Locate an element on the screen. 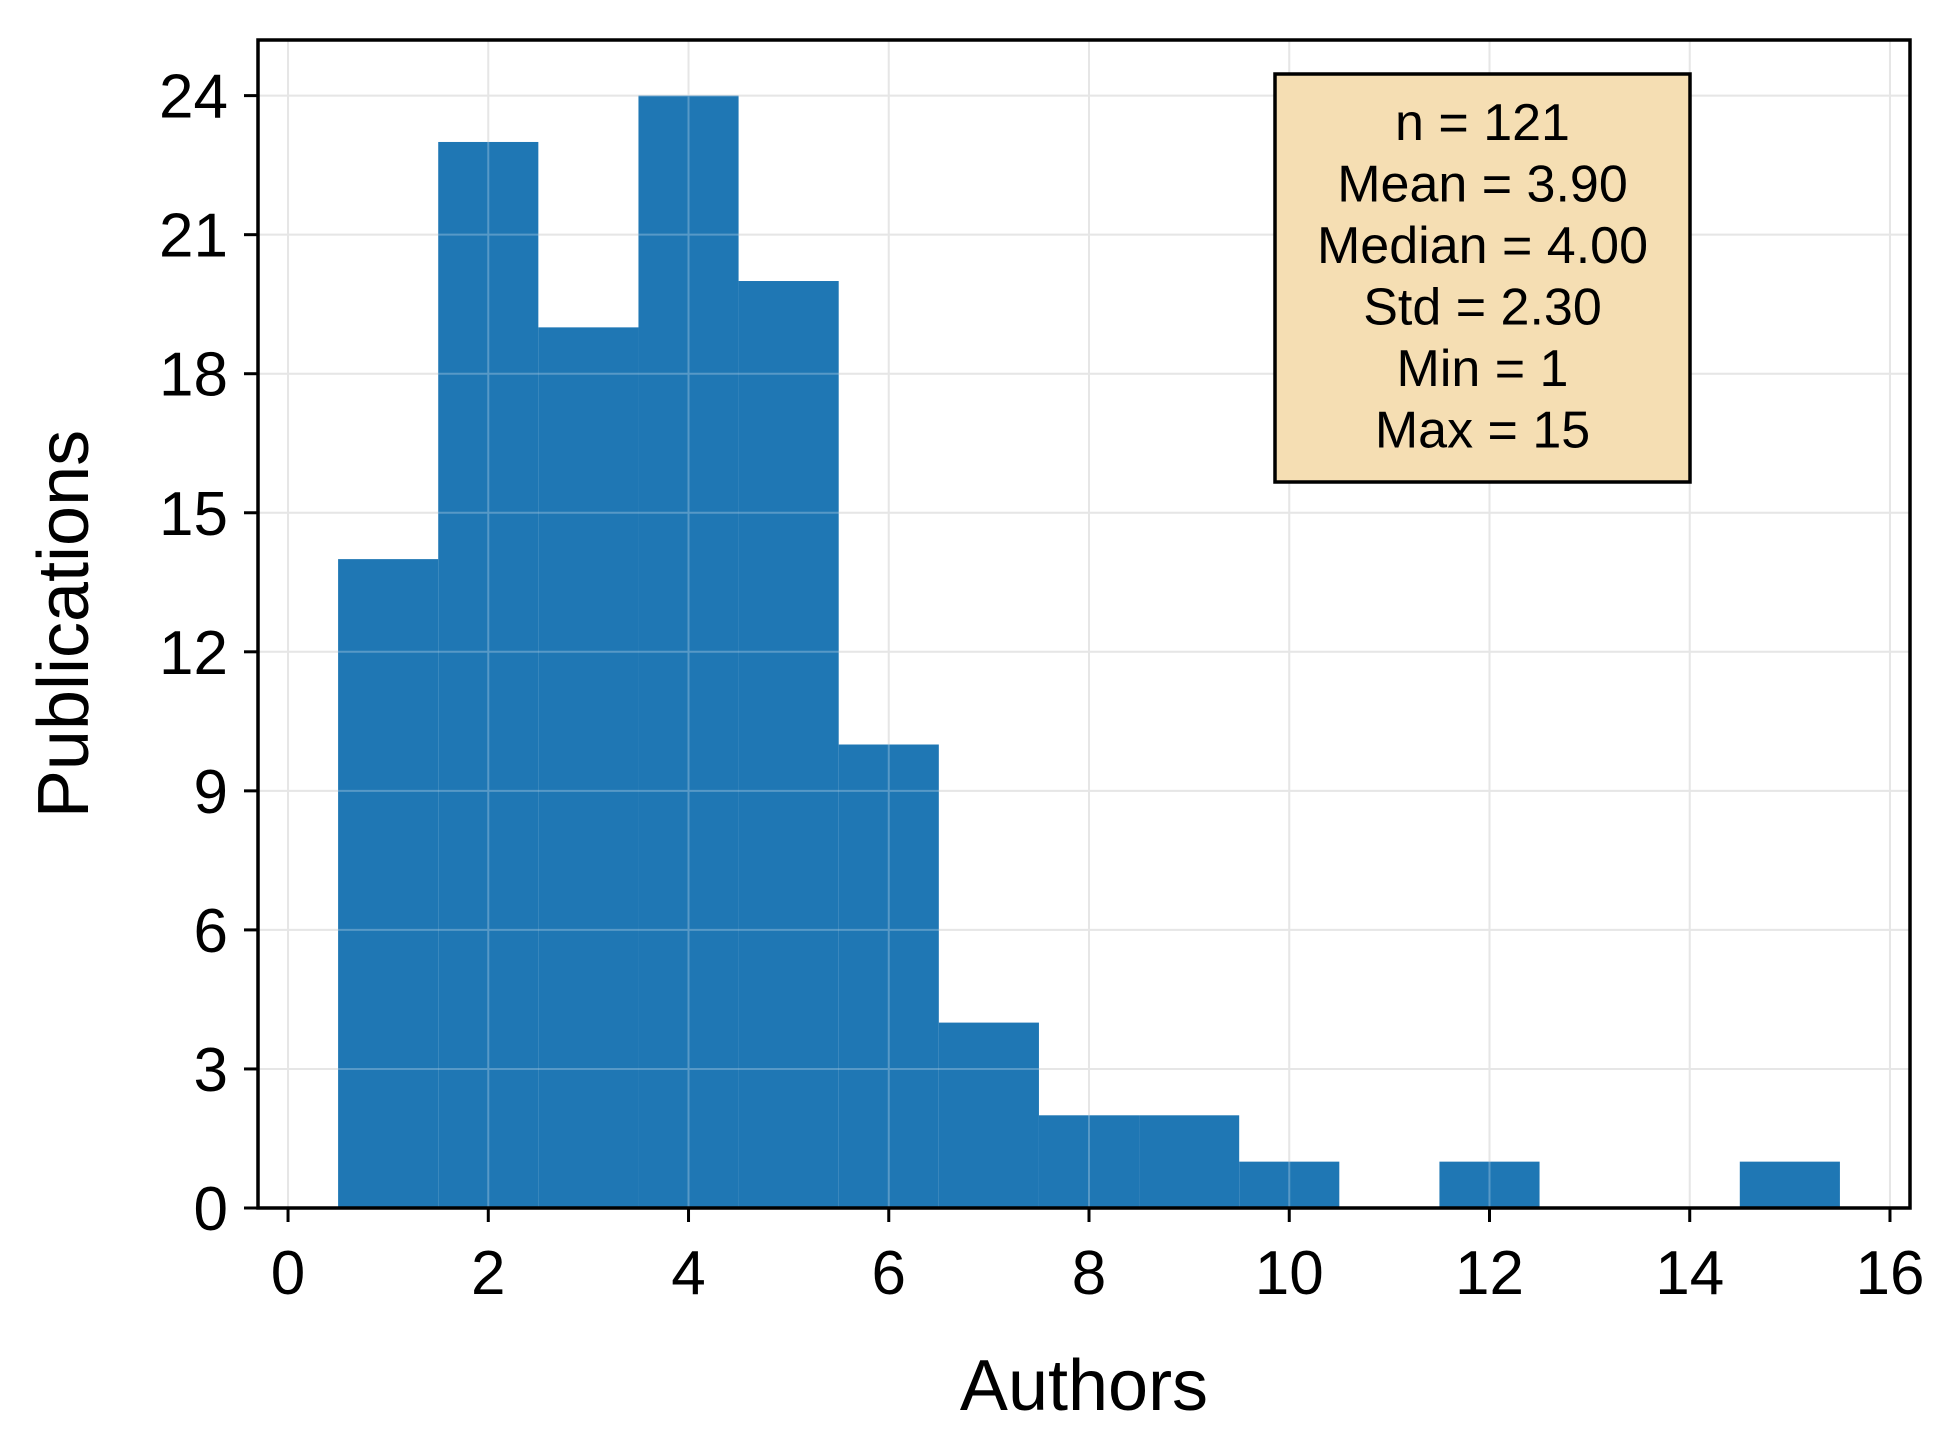 The width and height of the screenshot is (1935, 1430). stats-line: Median = 4.00 is located at coordinates (1482, 246).